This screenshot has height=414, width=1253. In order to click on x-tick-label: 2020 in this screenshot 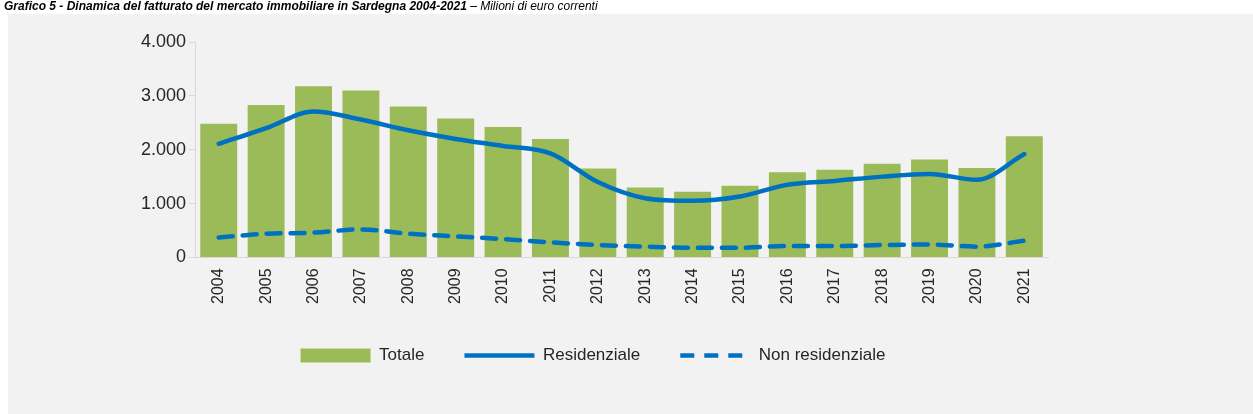, I will do `click(976, 286)`.